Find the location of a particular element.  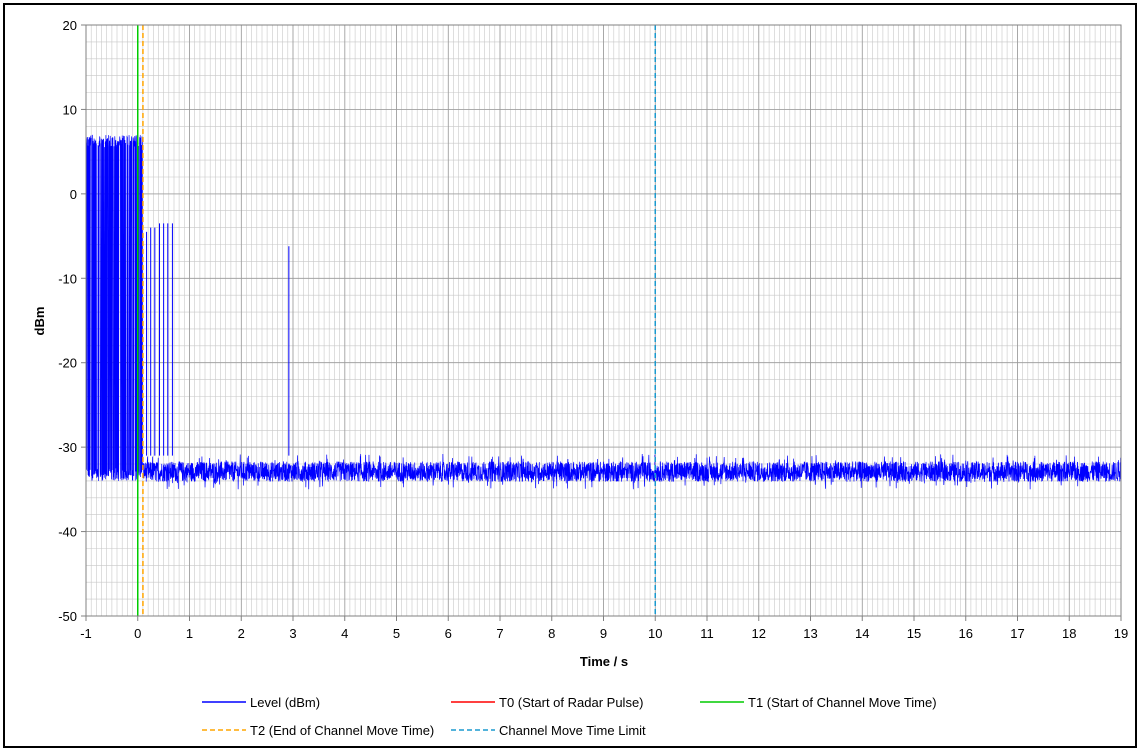

y-tick-label: -50 is located at coordinates (67, 616).